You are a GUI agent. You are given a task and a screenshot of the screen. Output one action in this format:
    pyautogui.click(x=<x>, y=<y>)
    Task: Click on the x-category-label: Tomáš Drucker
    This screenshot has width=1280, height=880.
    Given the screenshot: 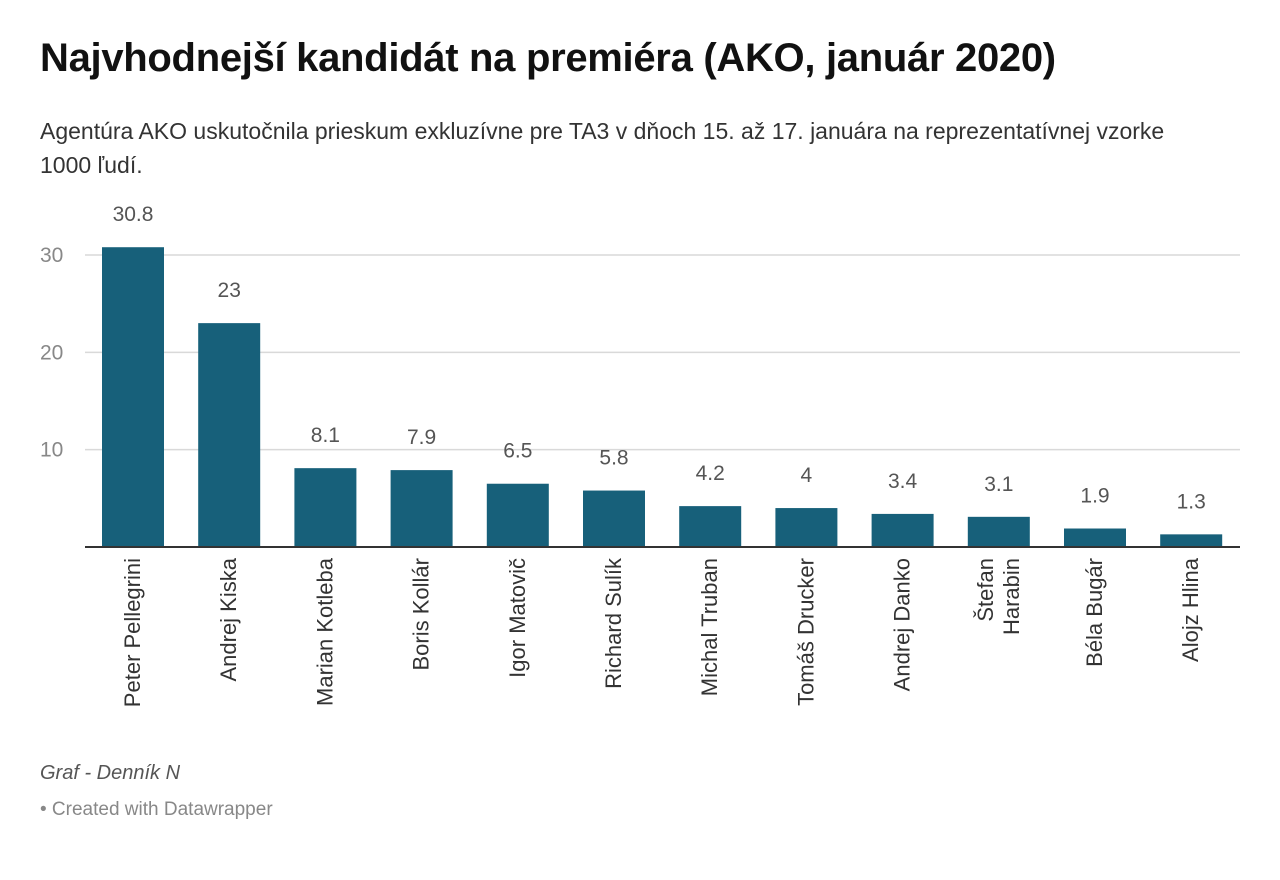 What is the action you would take?
    pyautogui.click(x=805, y=632)
    